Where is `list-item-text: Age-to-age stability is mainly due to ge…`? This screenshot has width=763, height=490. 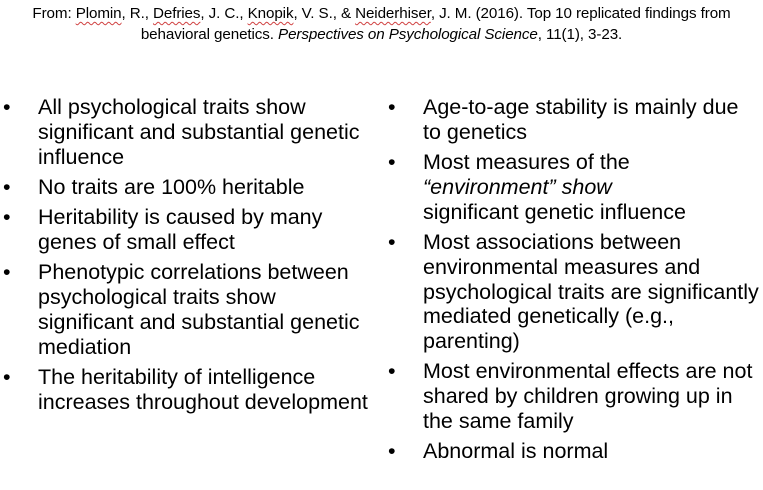 list-item-text: Age-to-age stability is mainly due to ge… is located at coordinates (581, 119).